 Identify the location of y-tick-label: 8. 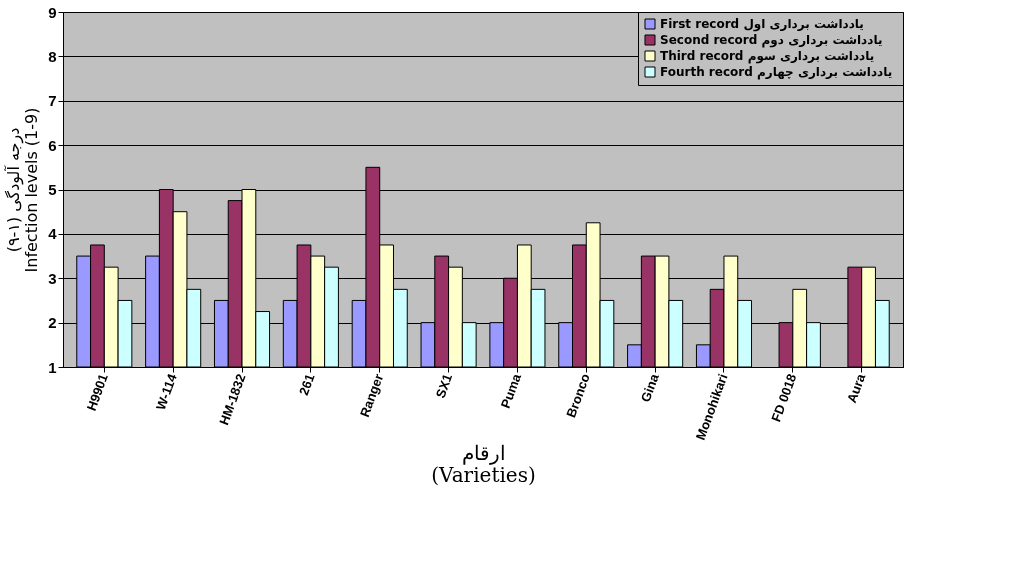
(52, 56).